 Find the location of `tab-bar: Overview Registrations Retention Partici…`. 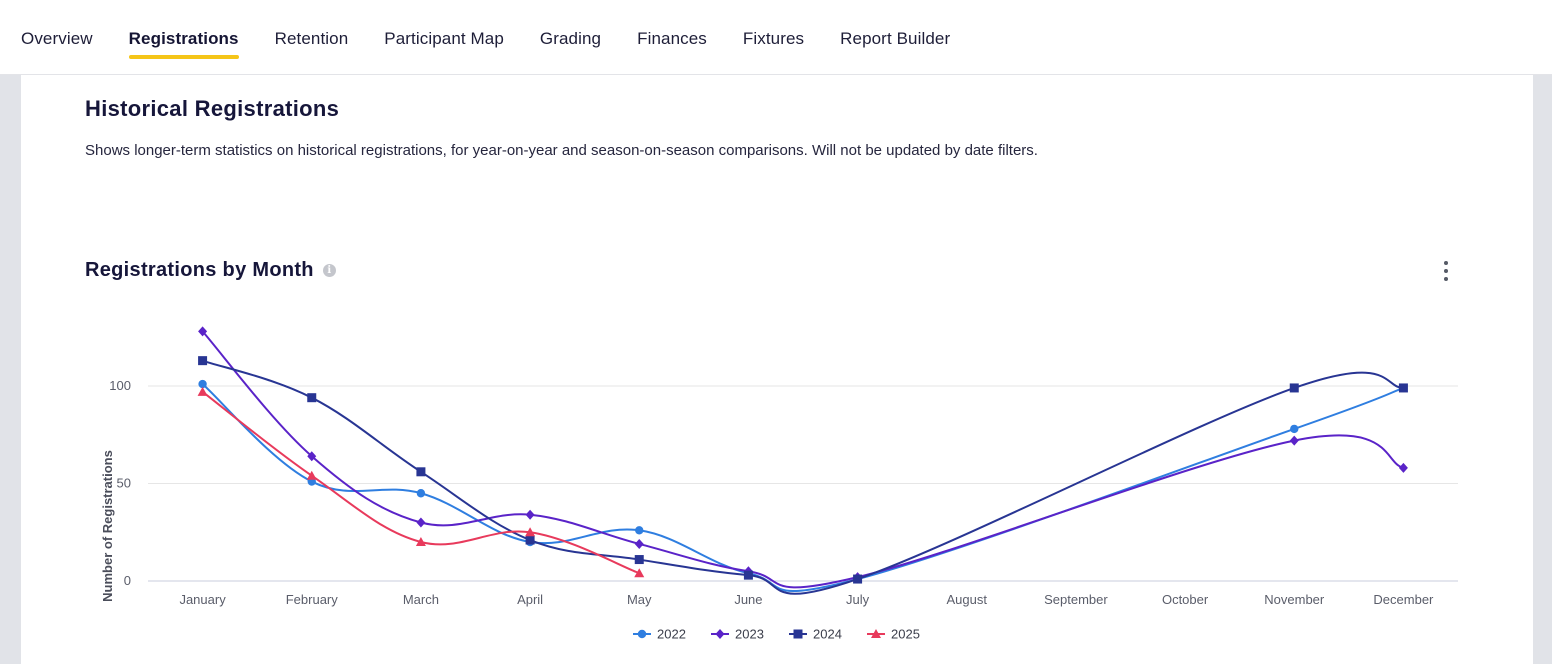

tab-bar: Overview Registrations Retention Partici… is located at coordinates (486, 44).